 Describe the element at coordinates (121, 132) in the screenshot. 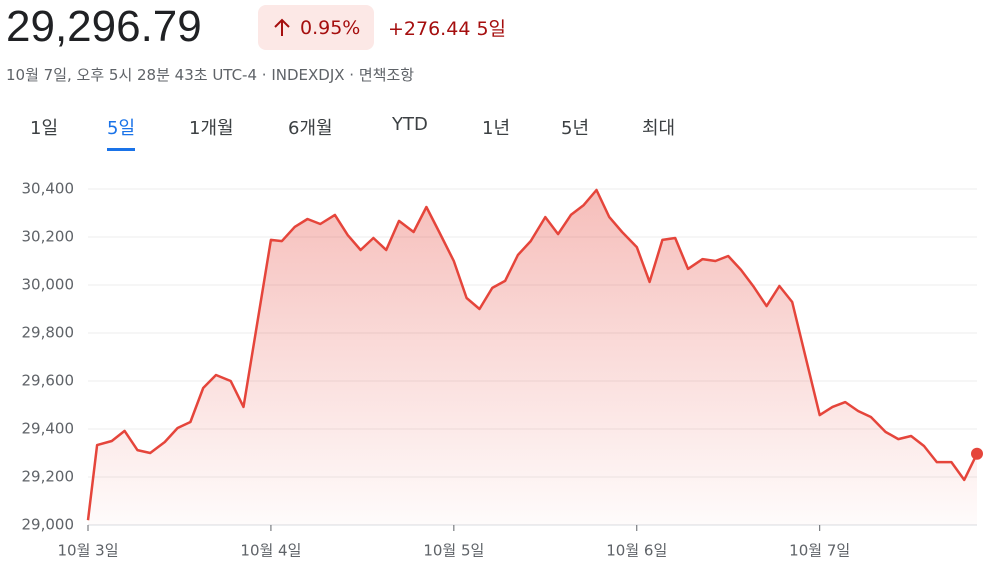

I see `range-tab: 5일` at that location.